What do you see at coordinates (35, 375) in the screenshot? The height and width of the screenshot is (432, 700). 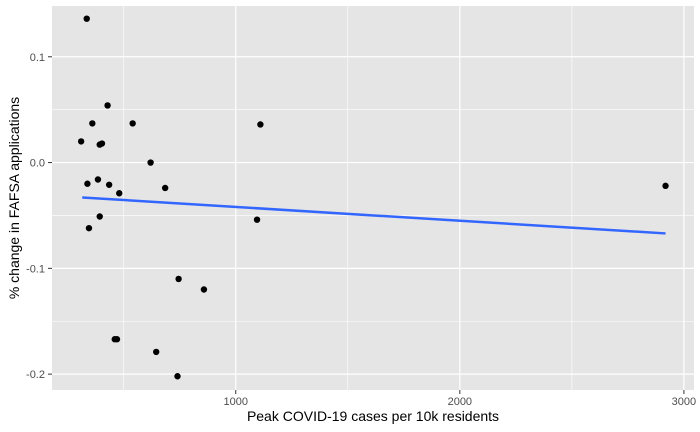 I see `y-tick-label: -0.2` at bounding box center [35, 375].